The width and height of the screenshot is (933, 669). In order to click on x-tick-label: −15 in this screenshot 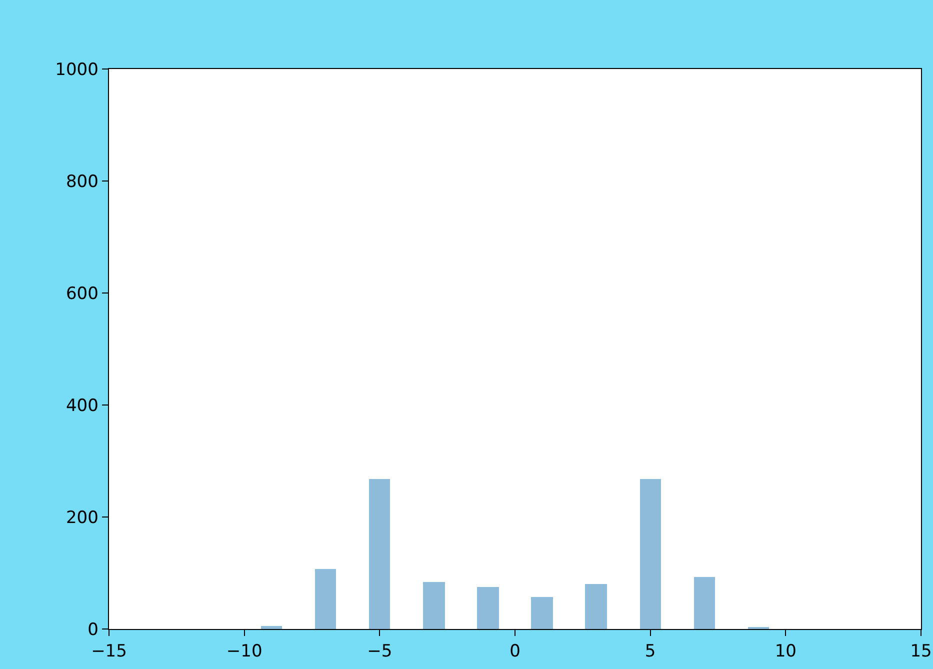, I will do `click(109, 652)`.